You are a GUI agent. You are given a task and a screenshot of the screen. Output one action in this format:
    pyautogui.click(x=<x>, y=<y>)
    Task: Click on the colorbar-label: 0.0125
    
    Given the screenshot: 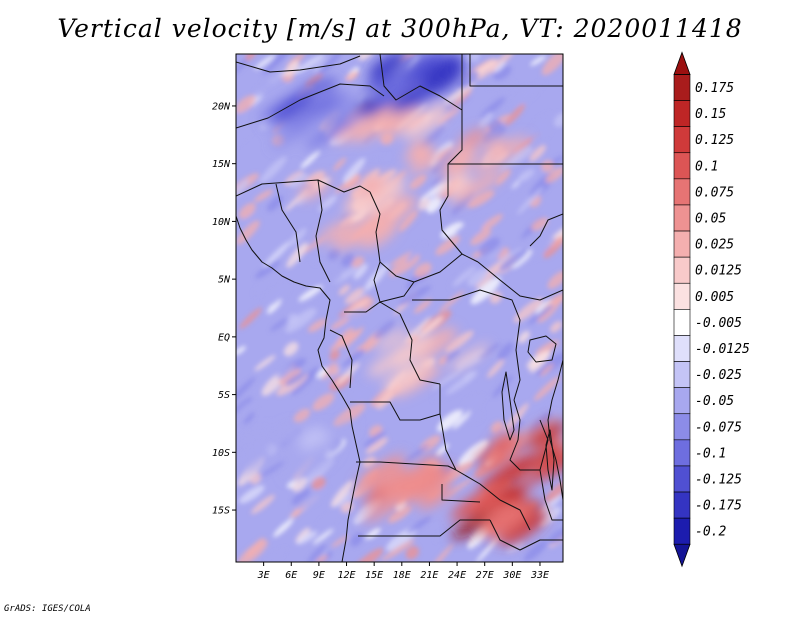 What is the action you would take?
    pyautogui.click(x=718, y=271)
    